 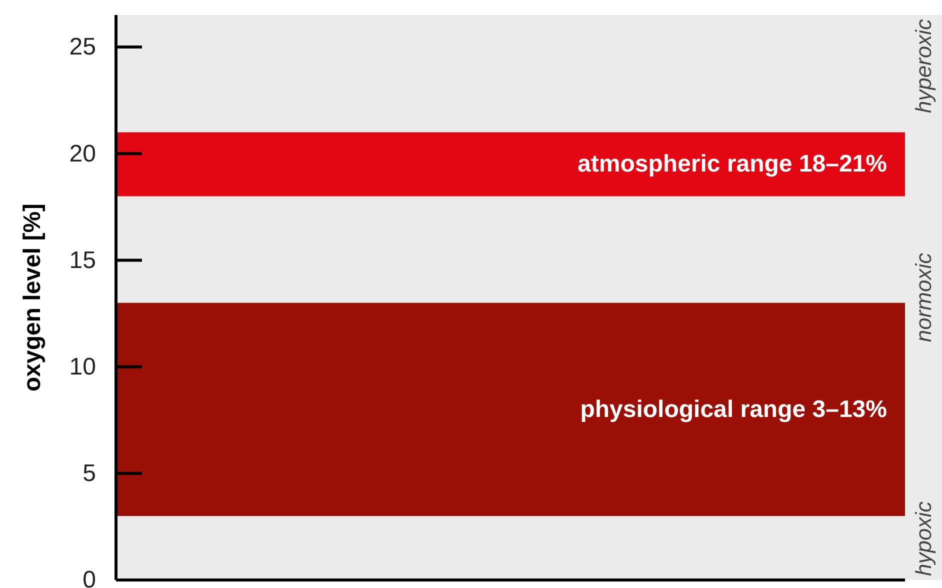 I want to click on series-label: atmospheric range 18–21%, so click(x=732, y=164).